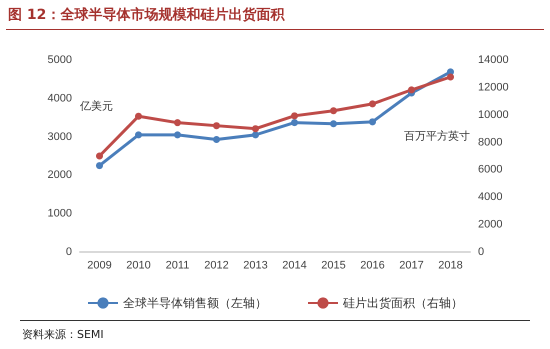 This screenshot has height=349, width=550. Describe the element at coordinates (333, 266) in the screenshot. I see `x-tick-label: 2015` at that location.